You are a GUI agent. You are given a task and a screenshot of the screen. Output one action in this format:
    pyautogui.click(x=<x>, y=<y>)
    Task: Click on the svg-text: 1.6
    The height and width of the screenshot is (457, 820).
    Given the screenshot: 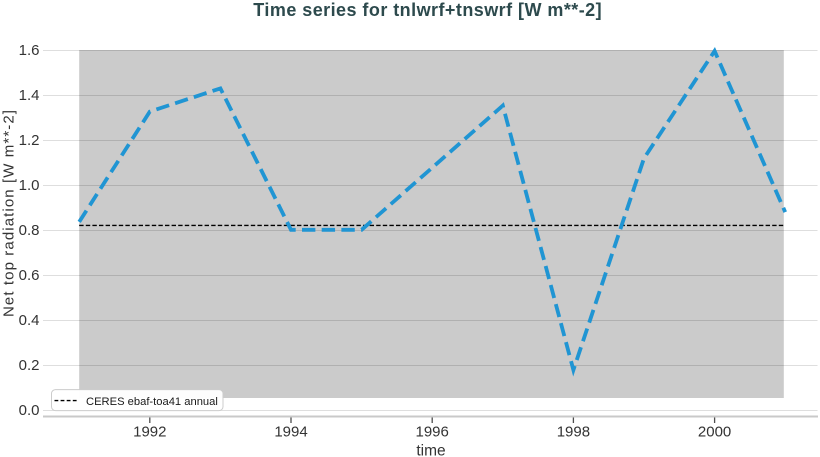 What is the action you would take?
    pyautogui.click(x=29, y=50)
    